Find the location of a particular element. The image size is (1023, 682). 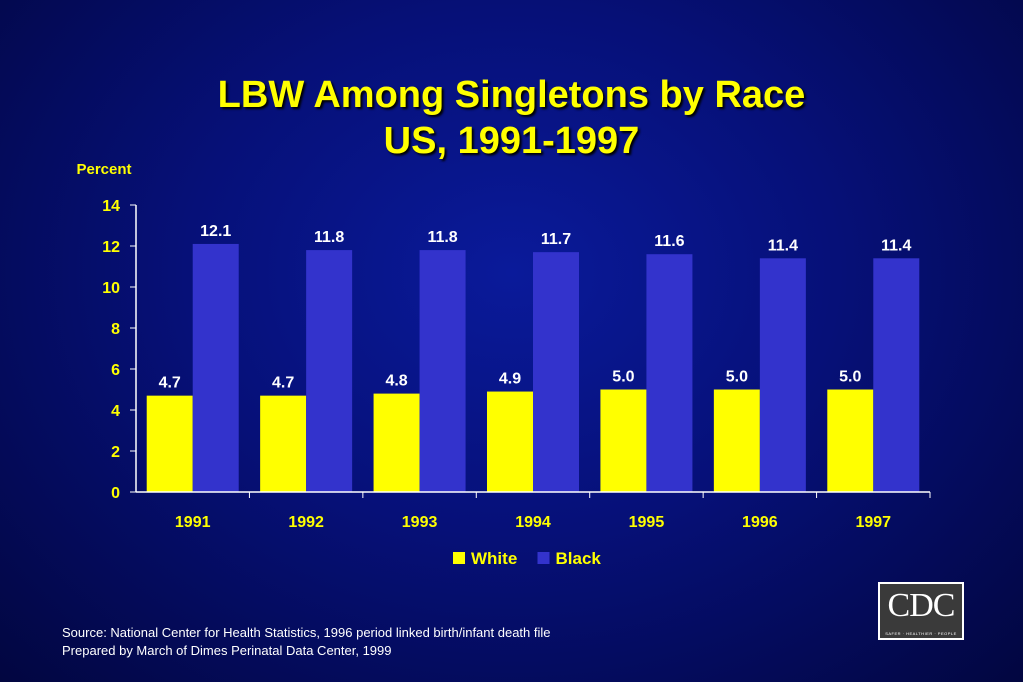

cdc-logo: CDC SAFER · HEALTHIER · PEOPLE is located at coordinates (921, 611).